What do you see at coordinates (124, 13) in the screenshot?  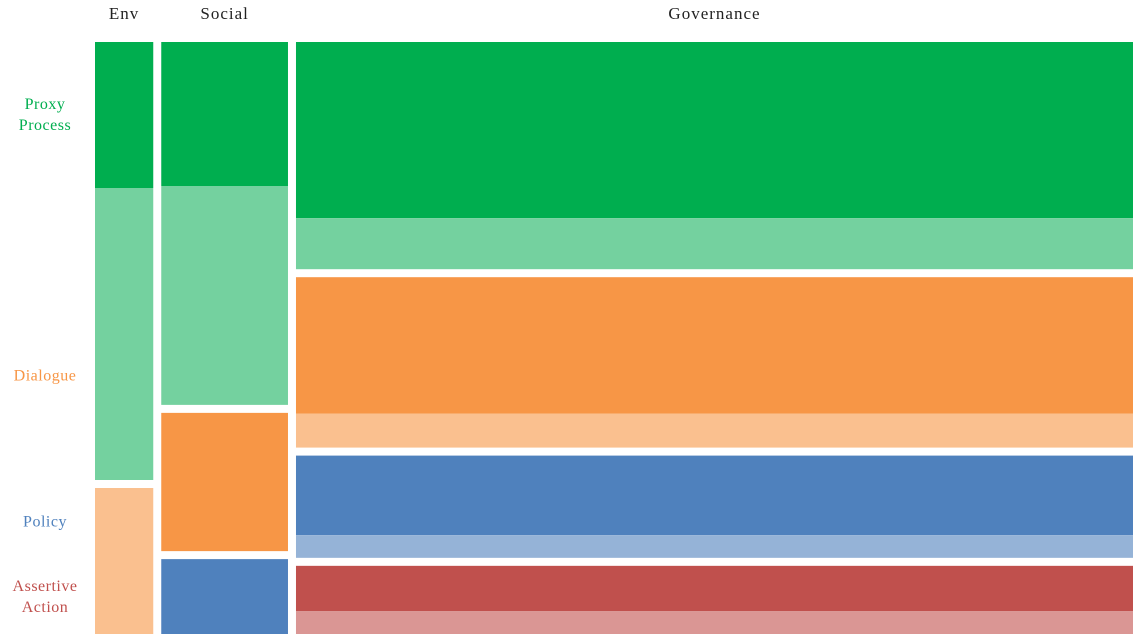 I see `column-label: Env` at bounding box center [124, 13].